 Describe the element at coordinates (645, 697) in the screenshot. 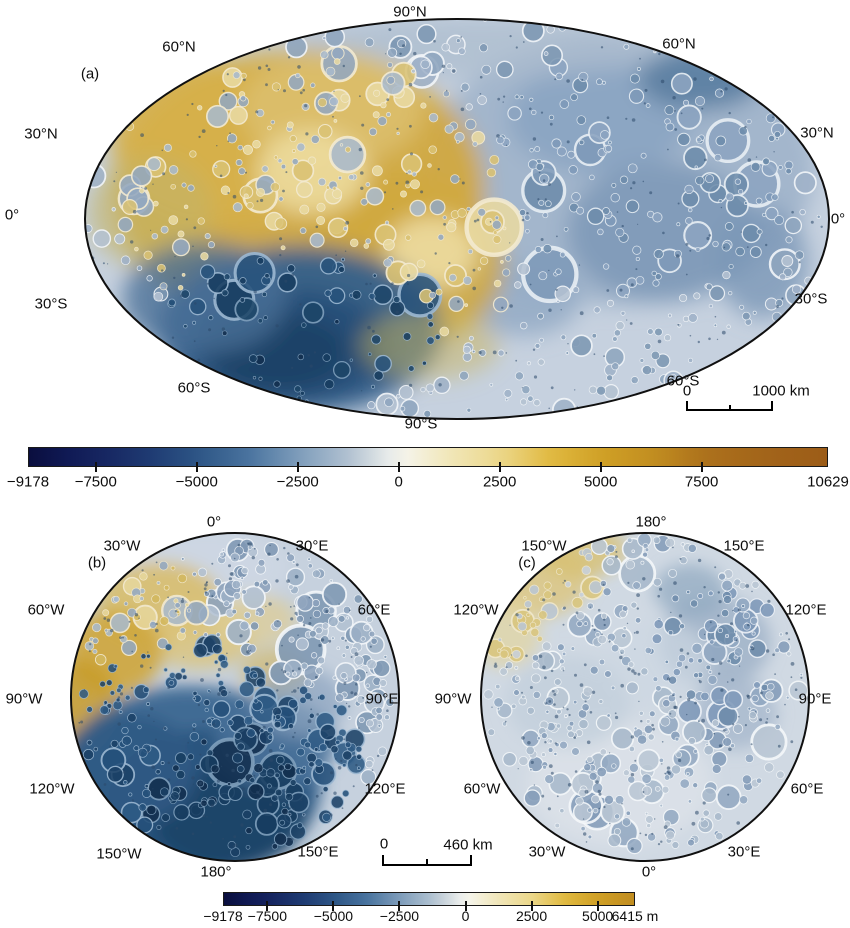

I see `polar-map-c` at that location.